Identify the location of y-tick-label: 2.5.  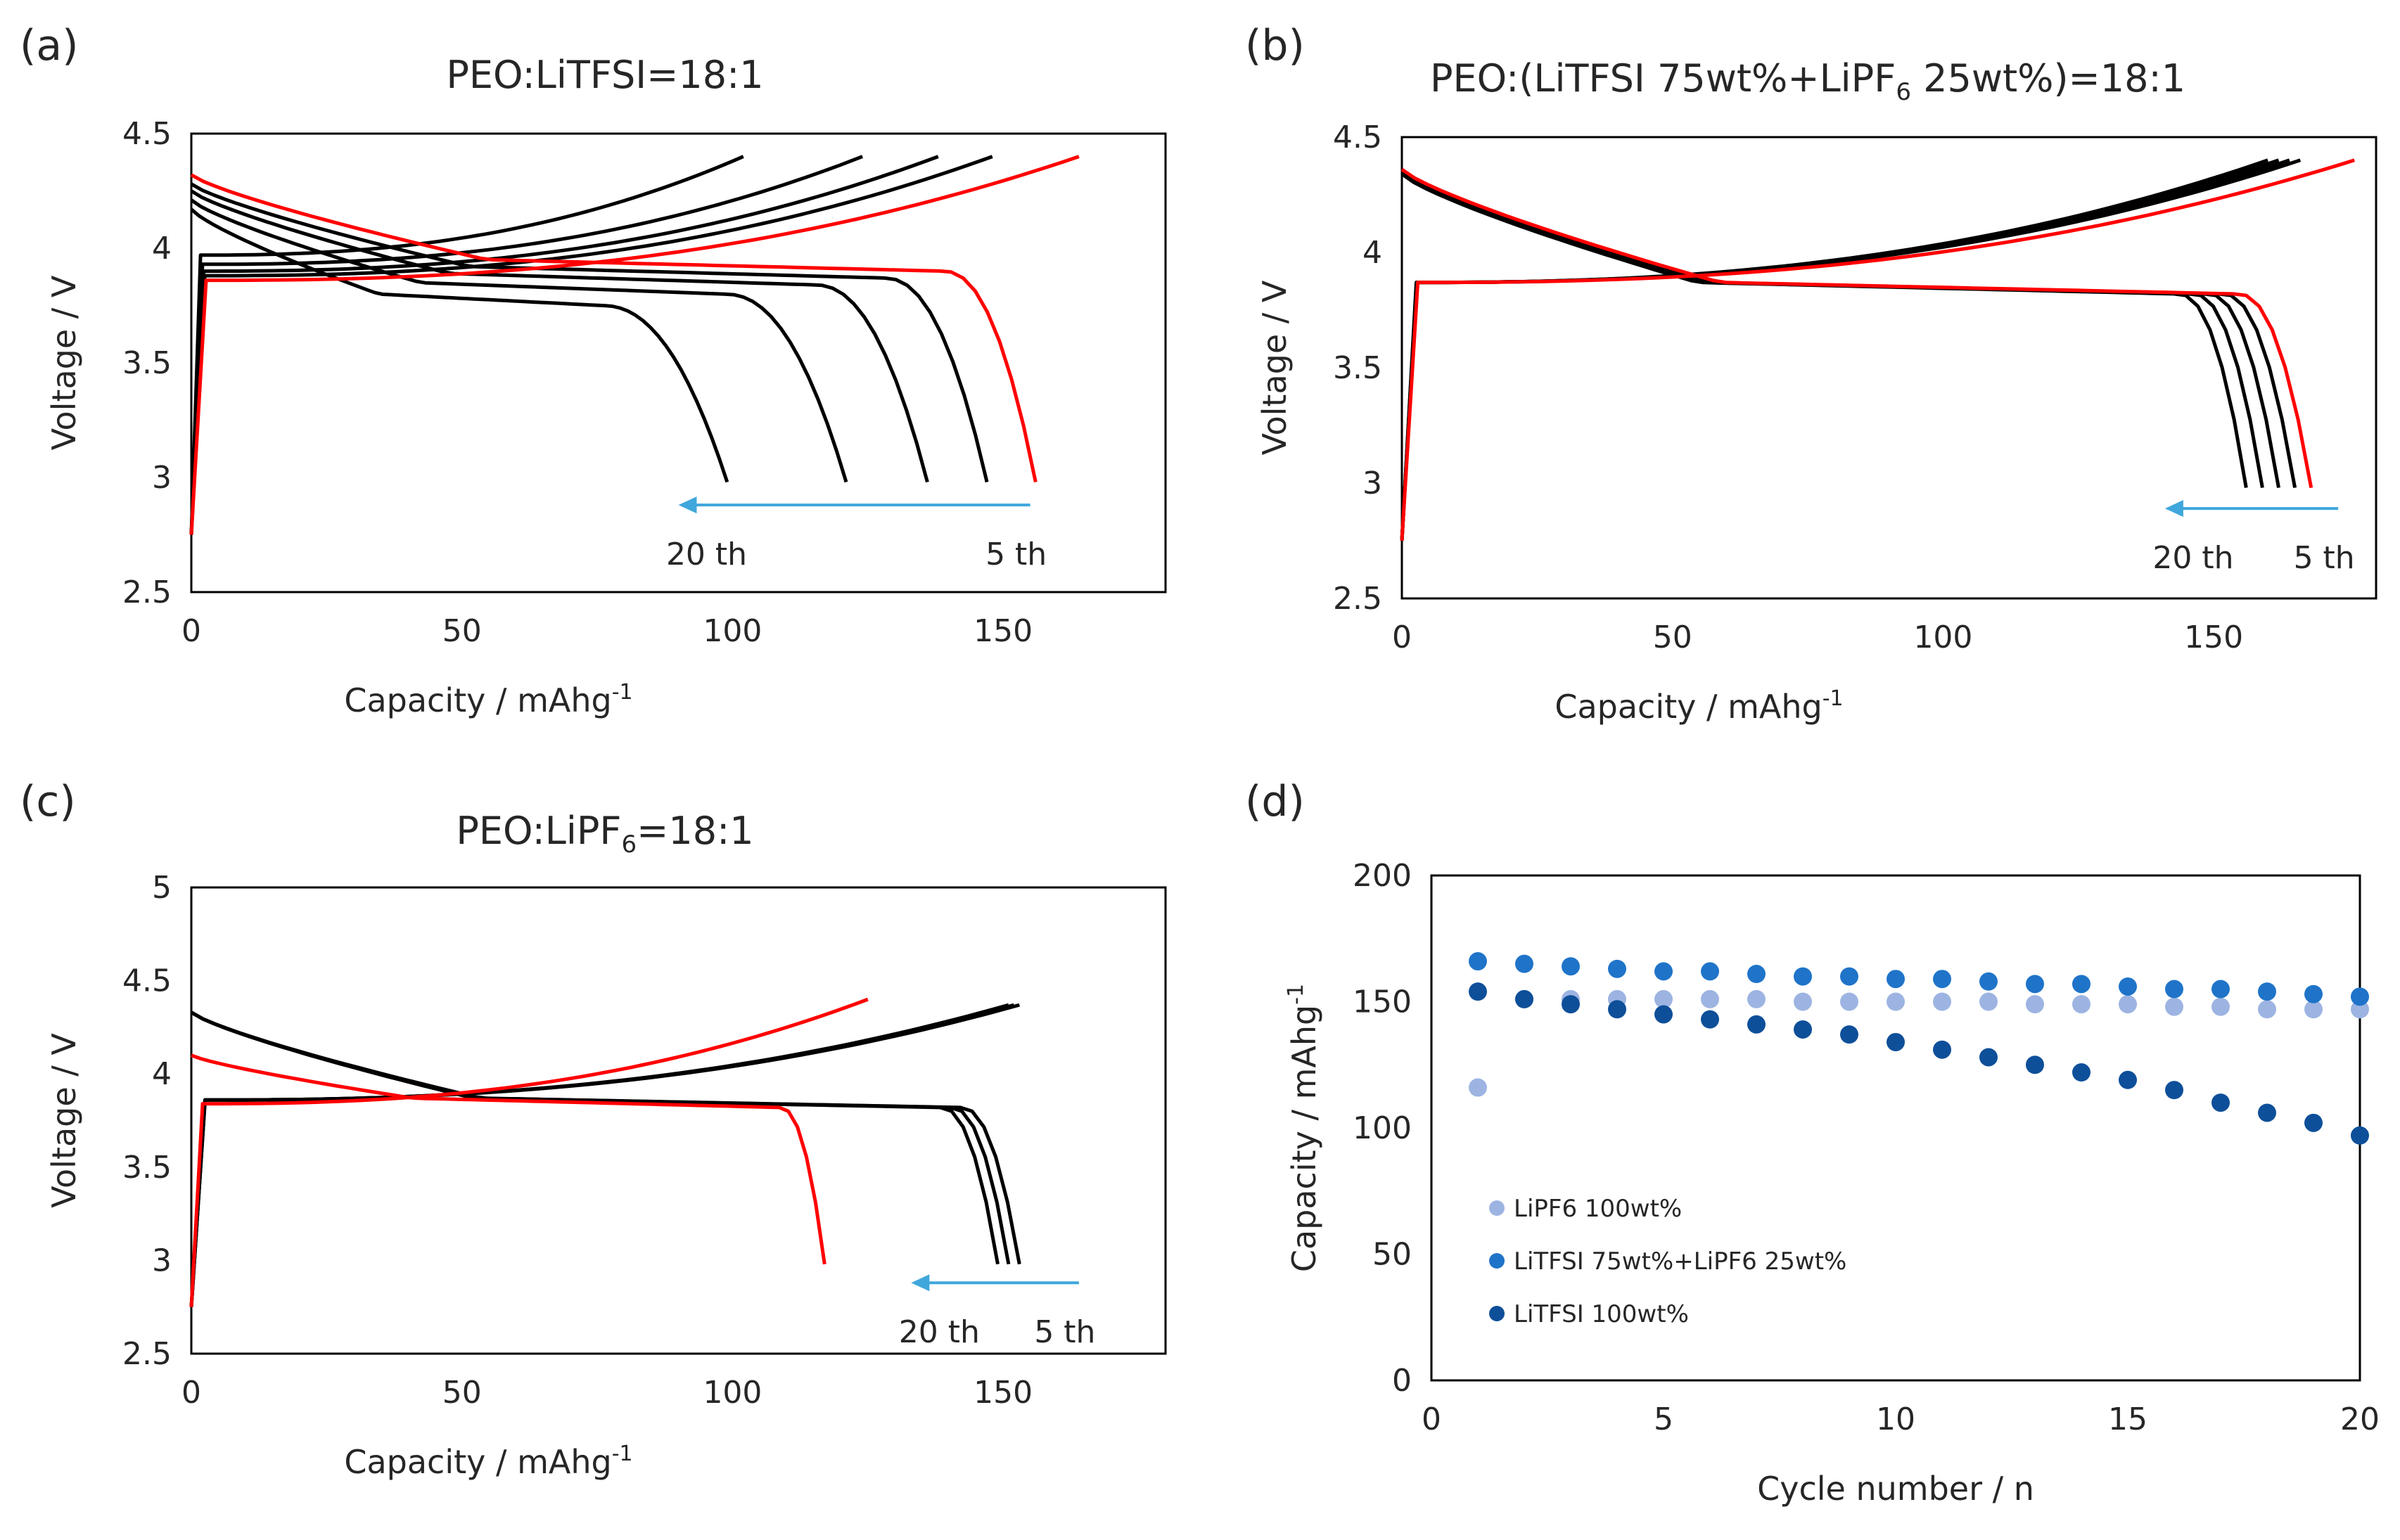
(147, 1354).